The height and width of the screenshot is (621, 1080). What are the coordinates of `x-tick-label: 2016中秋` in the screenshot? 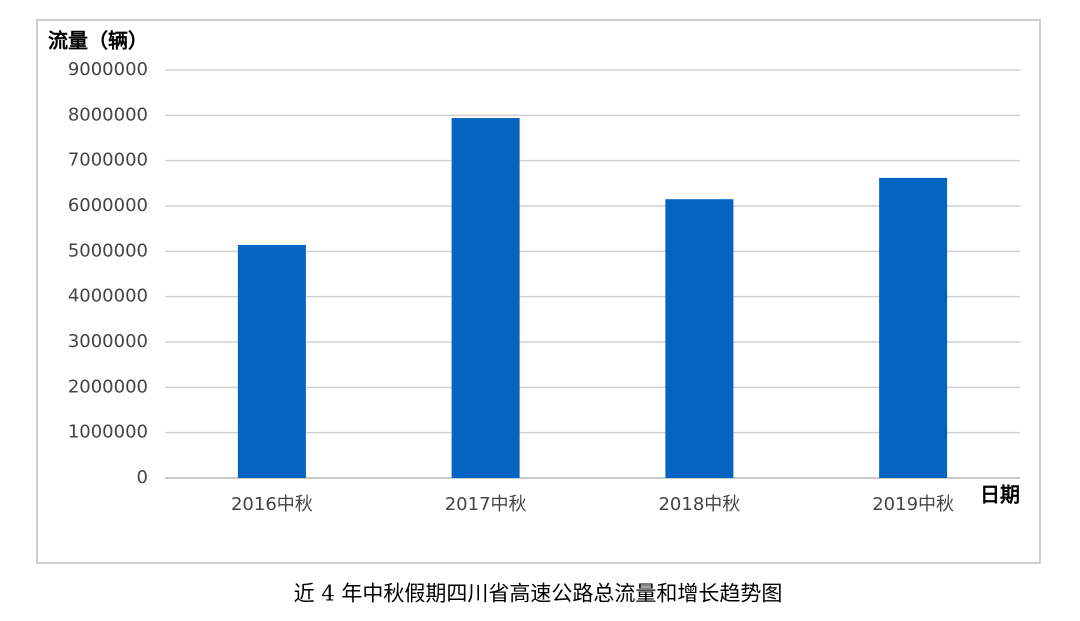 It's located at (272, 504).